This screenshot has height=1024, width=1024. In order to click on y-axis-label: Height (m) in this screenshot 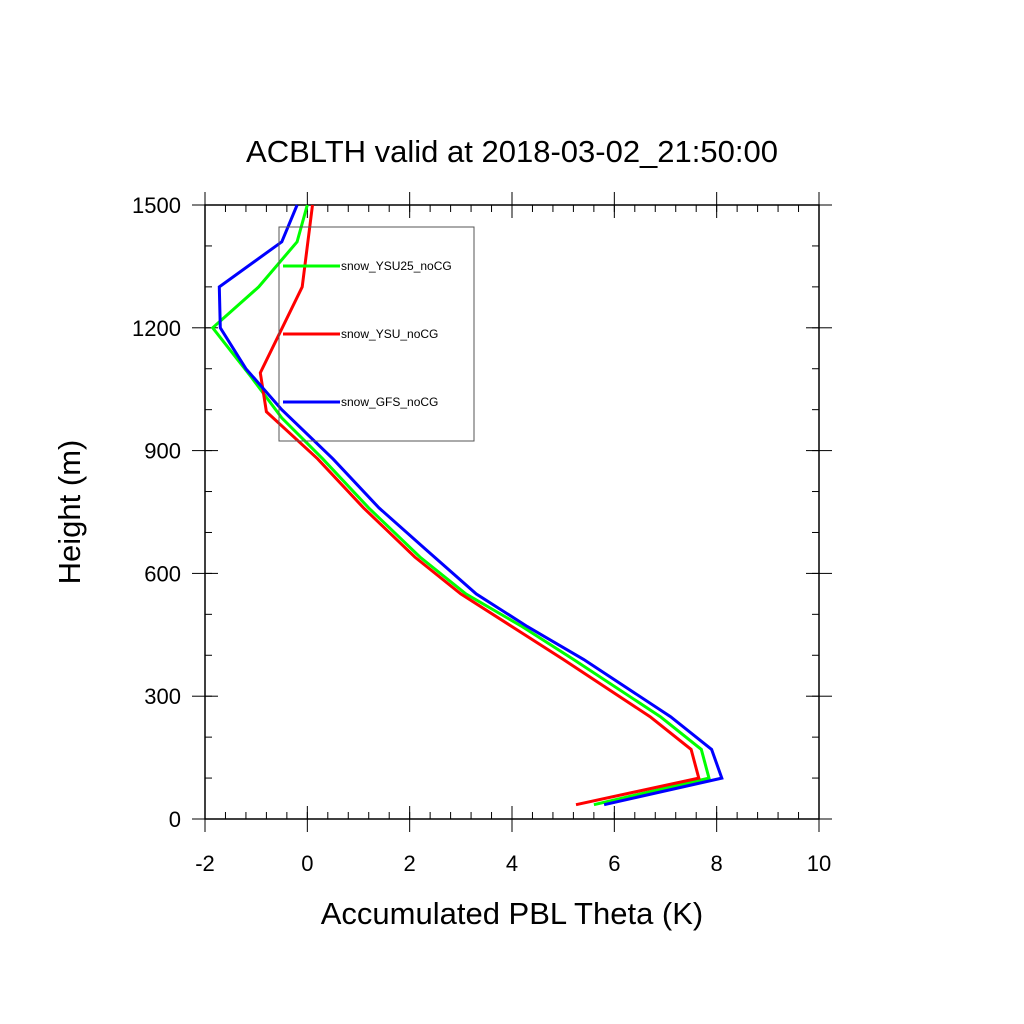, I will do `click(69, 512)`.